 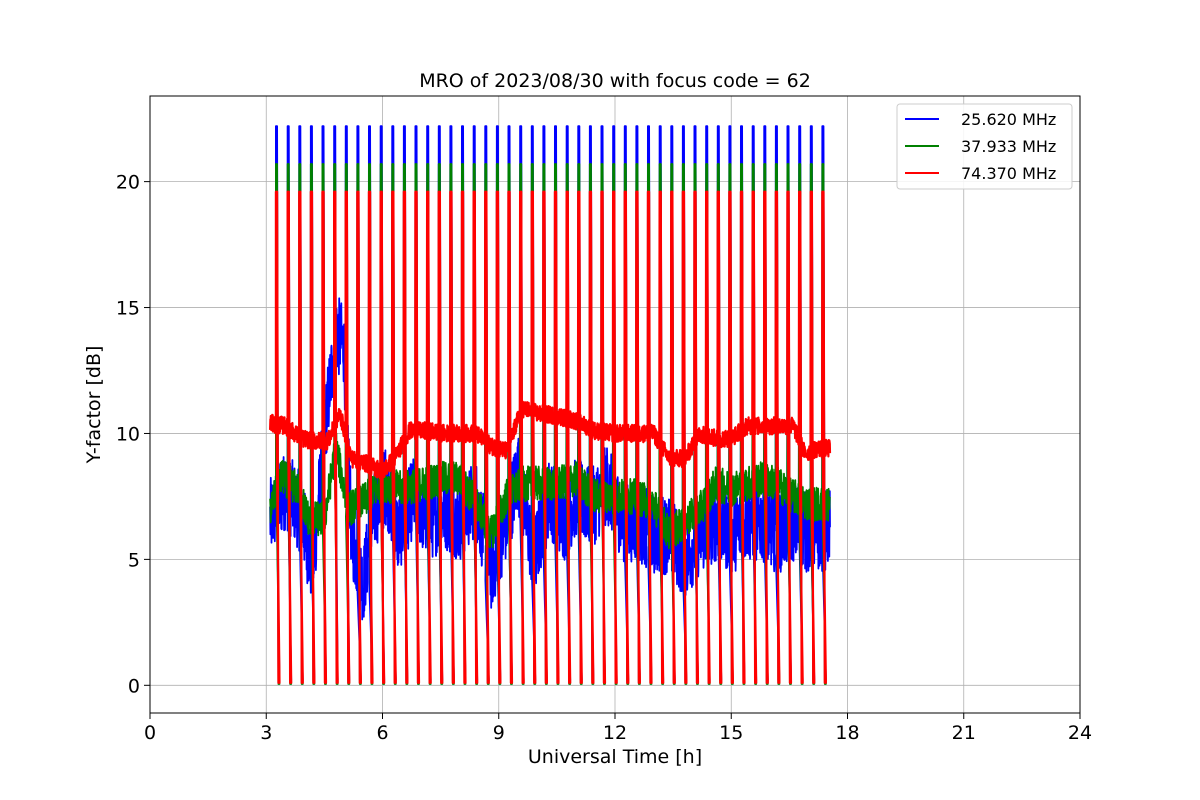 What do you see at coordinates (1008, 173) in the screenshot?
I see `legend-label: 74.370 MHz` at bounding box center [1008, 173].